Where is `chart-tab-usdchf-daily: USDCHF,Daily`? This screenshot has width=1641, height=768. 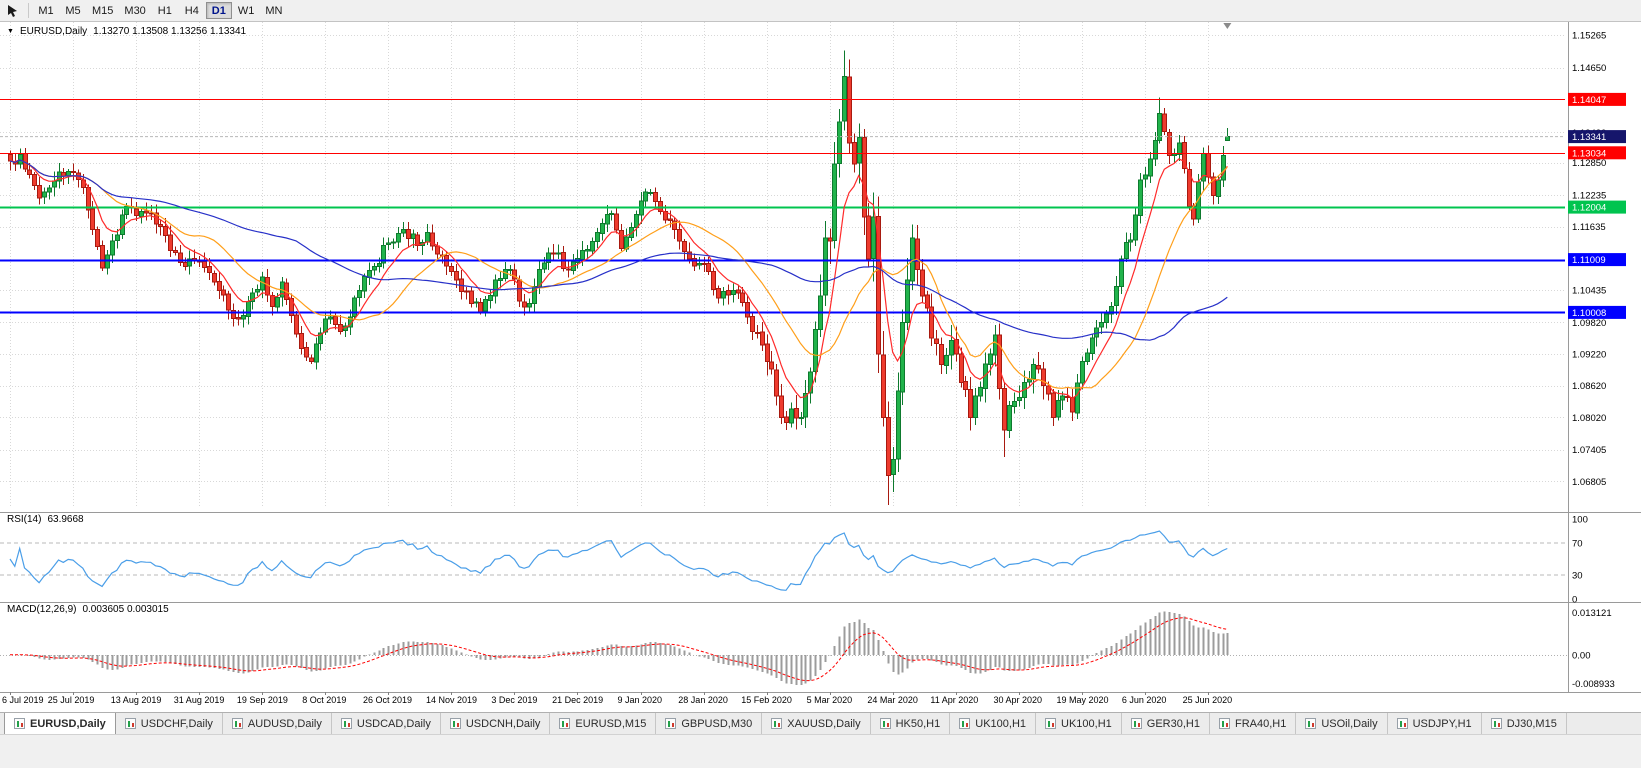 chart-tab-usdchf-daily: USDCHF,Daily is located at coordinates (169, 723).